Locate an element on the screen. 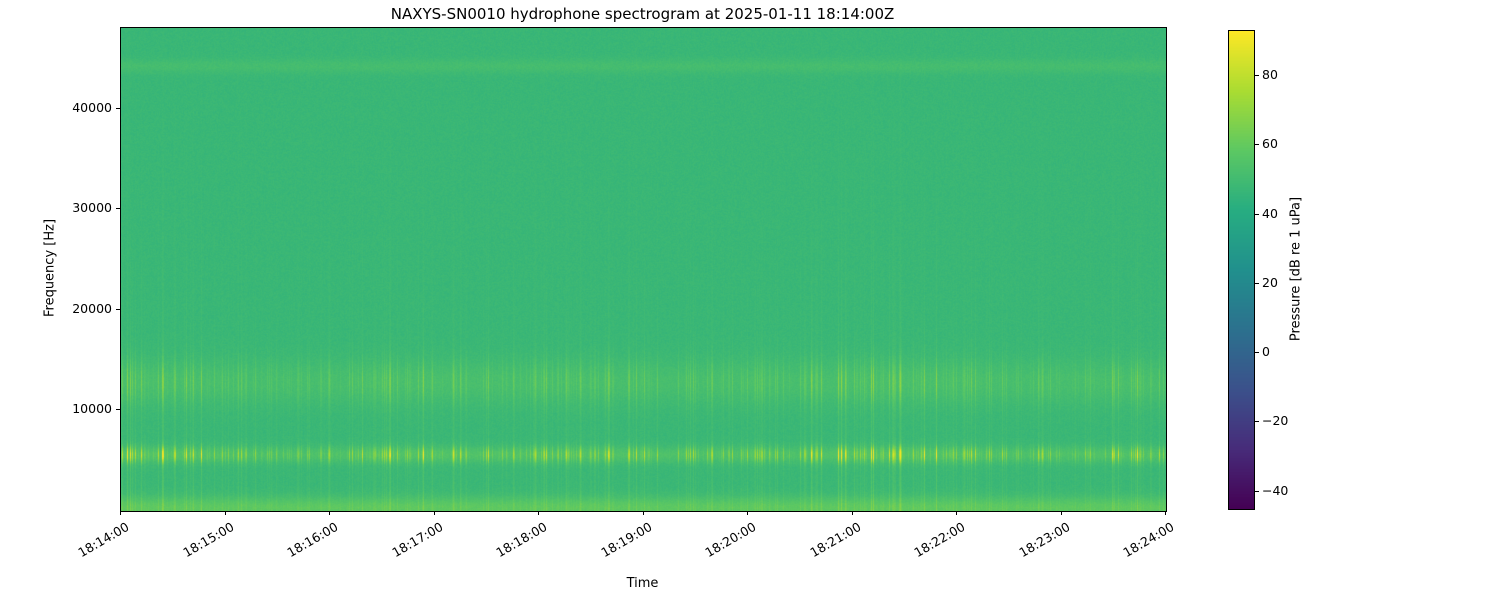 The width and height of the screenshot is (1500, 600). y-tick-label: 30000 is located at coordinates (92, 208).